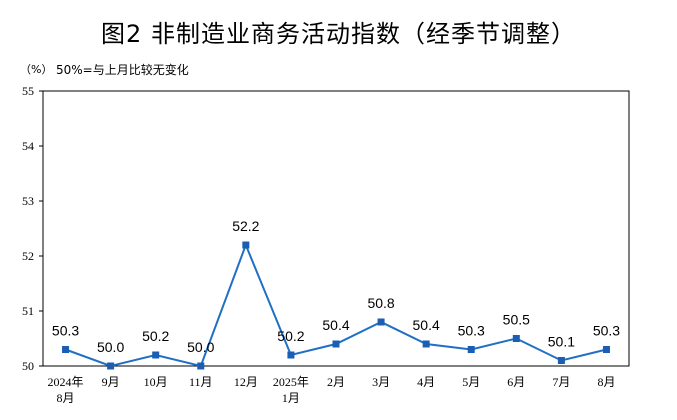 The image size is (677, 420). What do you see at coordinates (561, 342) in the screenshot?
I see `data-label: 50.1` at bounding box center [561, 342].